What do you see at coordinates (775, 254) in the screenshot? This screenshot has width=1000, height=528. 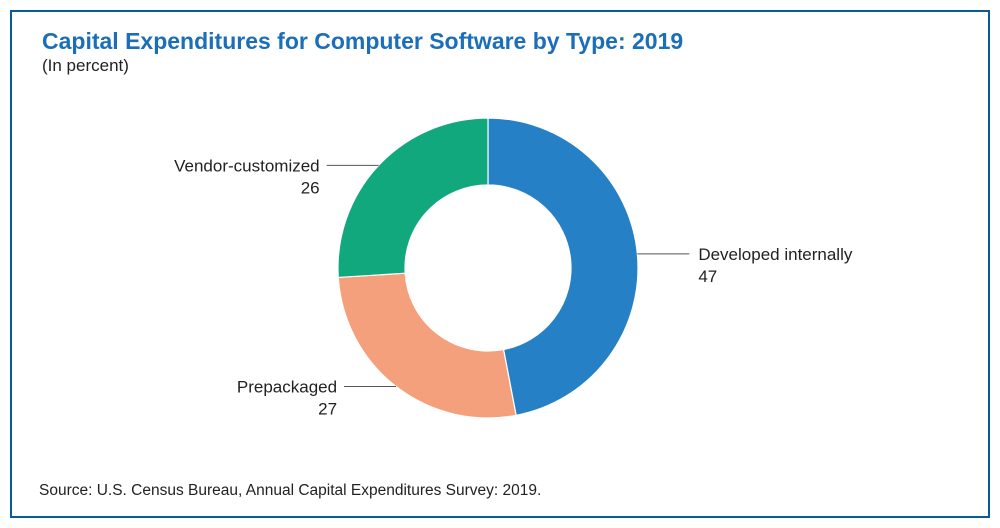 I see `slice-label-developed-internally: Developed internally` at bounding box center [775, 254].